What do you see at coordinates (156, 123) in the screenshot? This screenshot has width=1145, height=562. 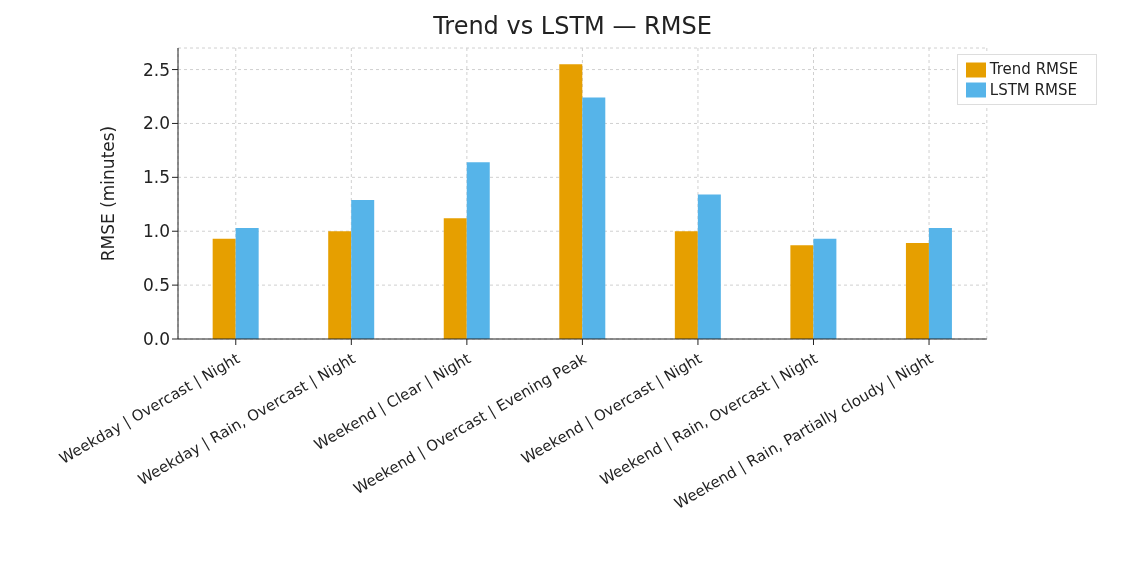 I see `y-tick-label: 2.0` at bounding box center [156, 123].